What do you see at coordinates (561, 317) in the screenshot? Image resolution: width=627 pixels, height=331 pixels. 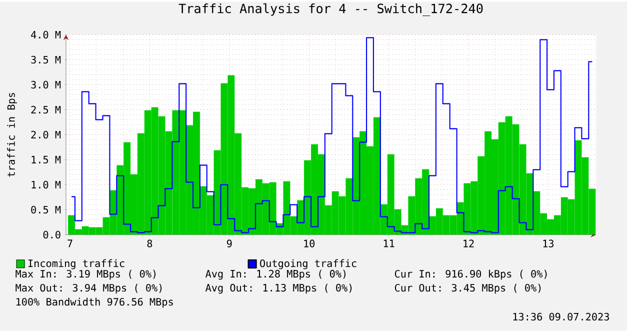 I see `text: 13:36 09.07.2023` at bounding box center [561, 317].